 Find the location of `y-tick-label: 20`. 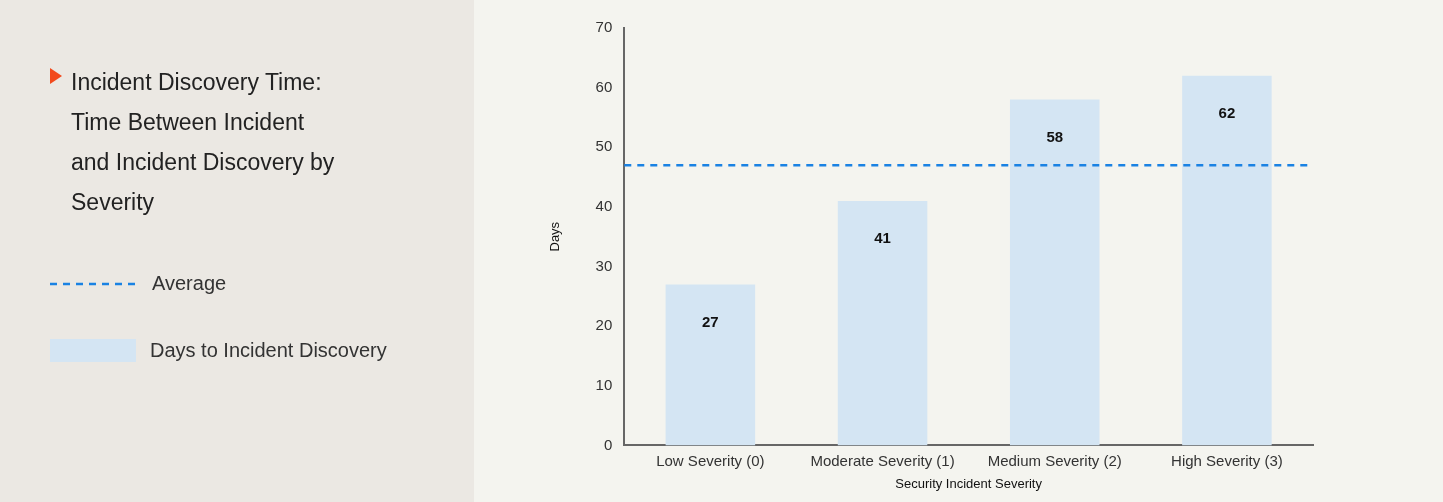

y-tick-label: 20 is located at coordinates (604, 325).